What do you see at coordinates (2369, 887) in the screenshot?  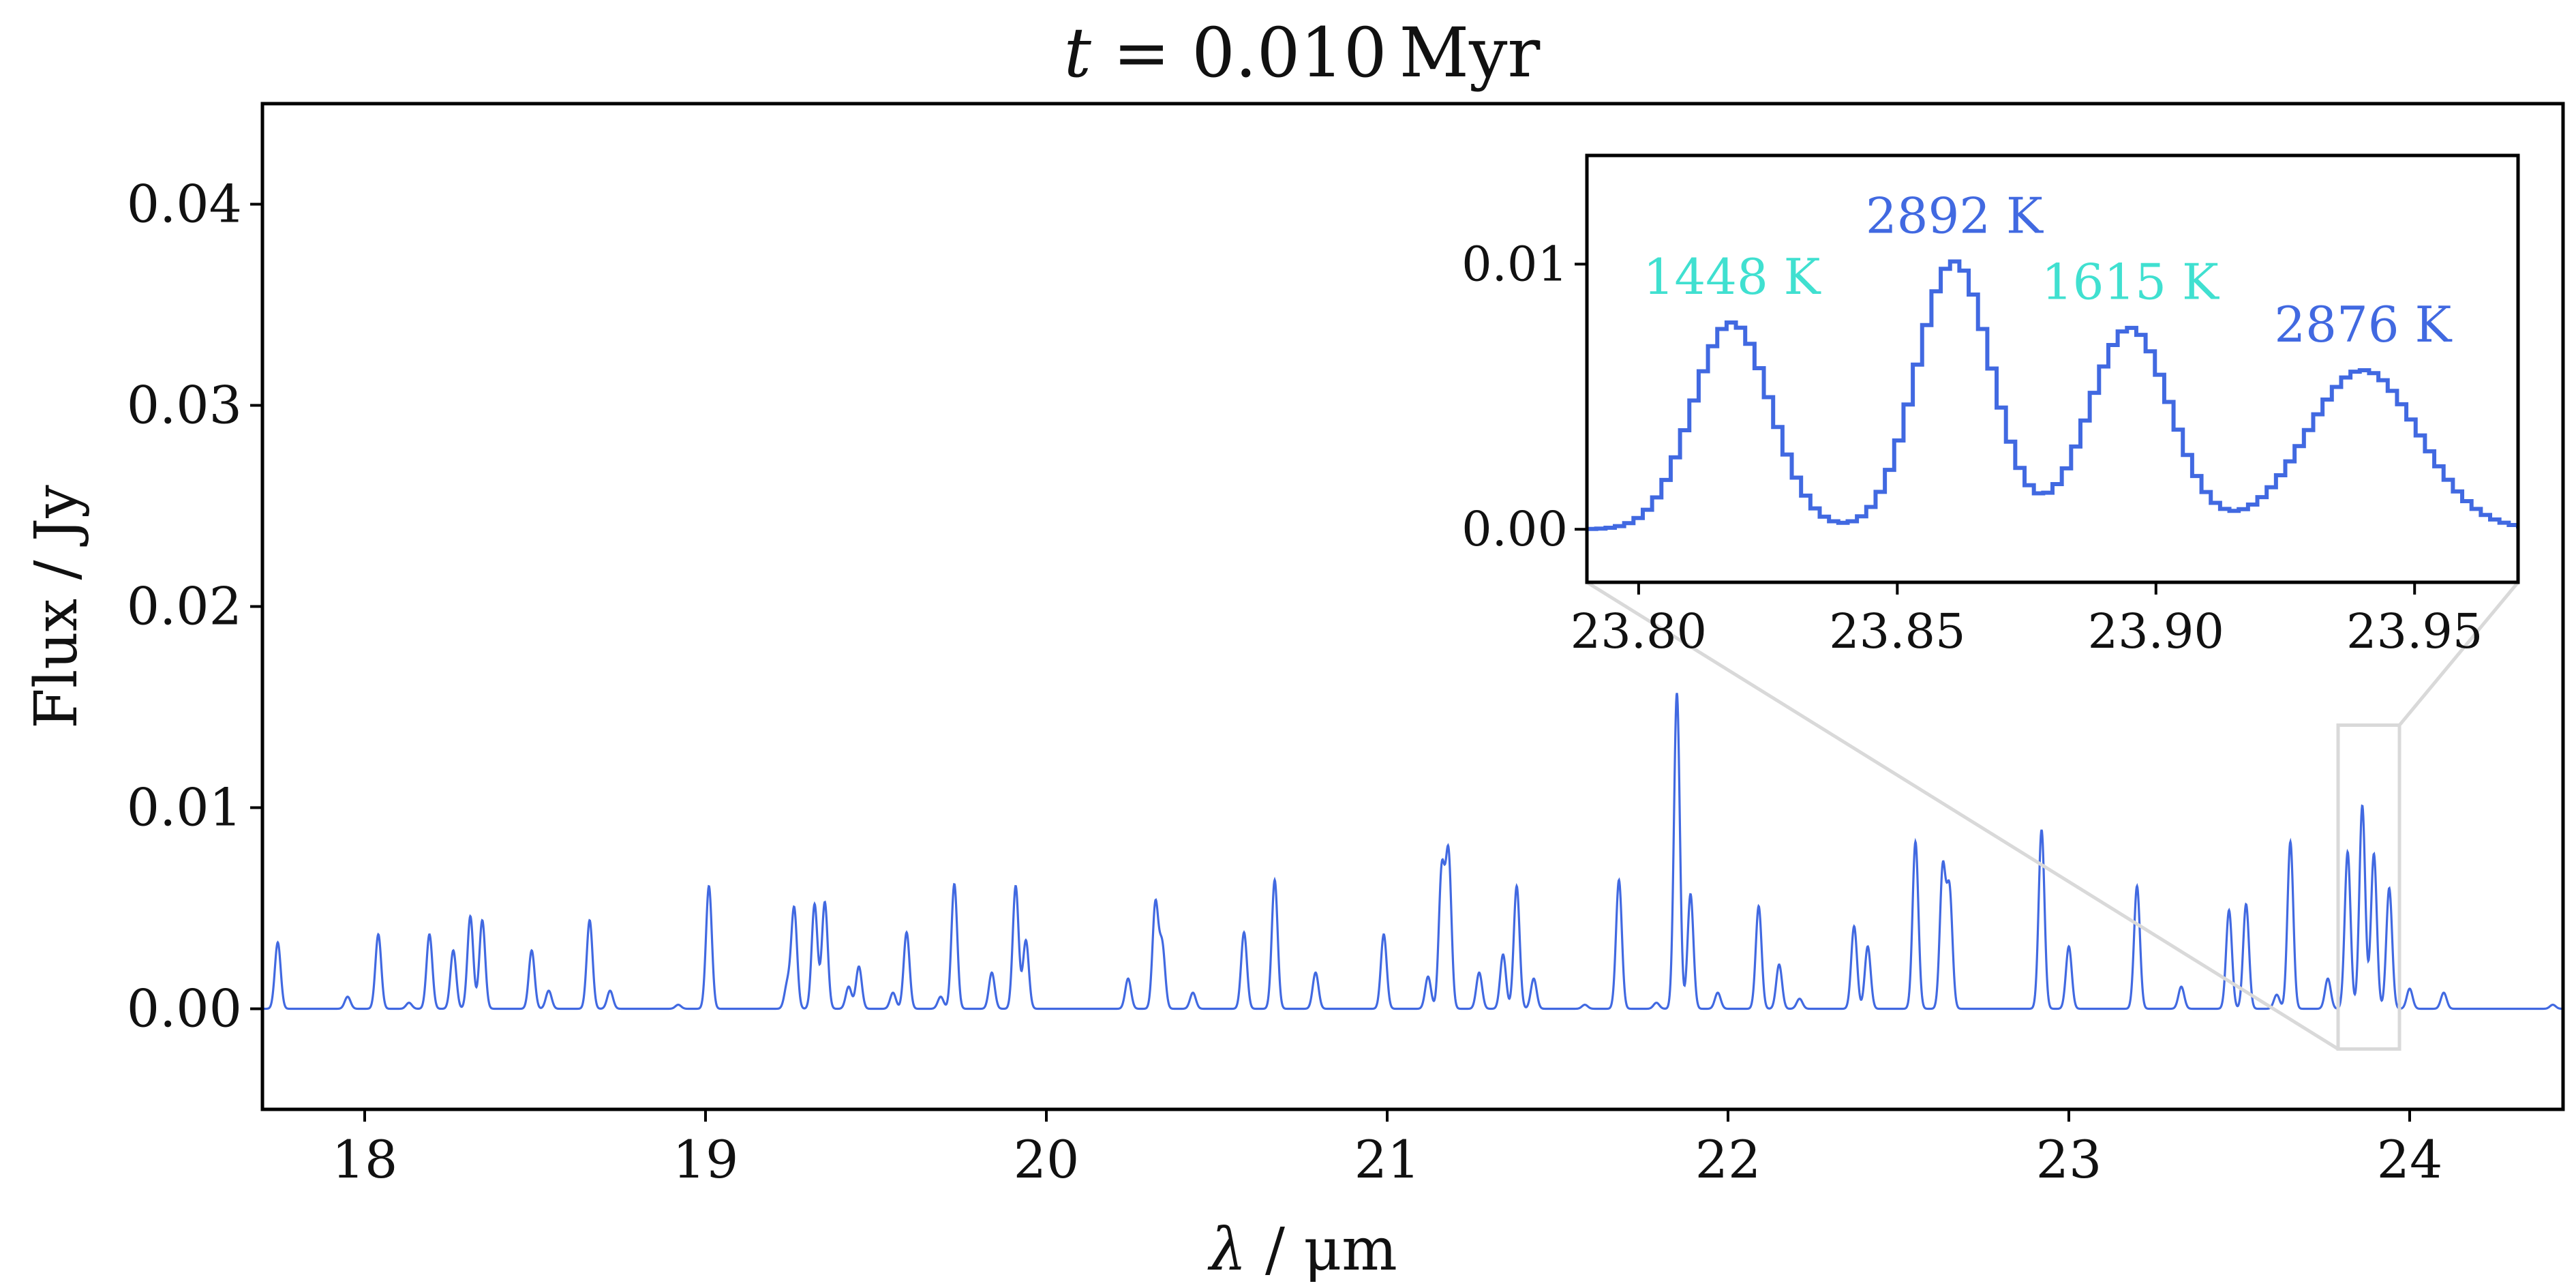 I see `zoom-region-box` at bounding box center [2369, 887].